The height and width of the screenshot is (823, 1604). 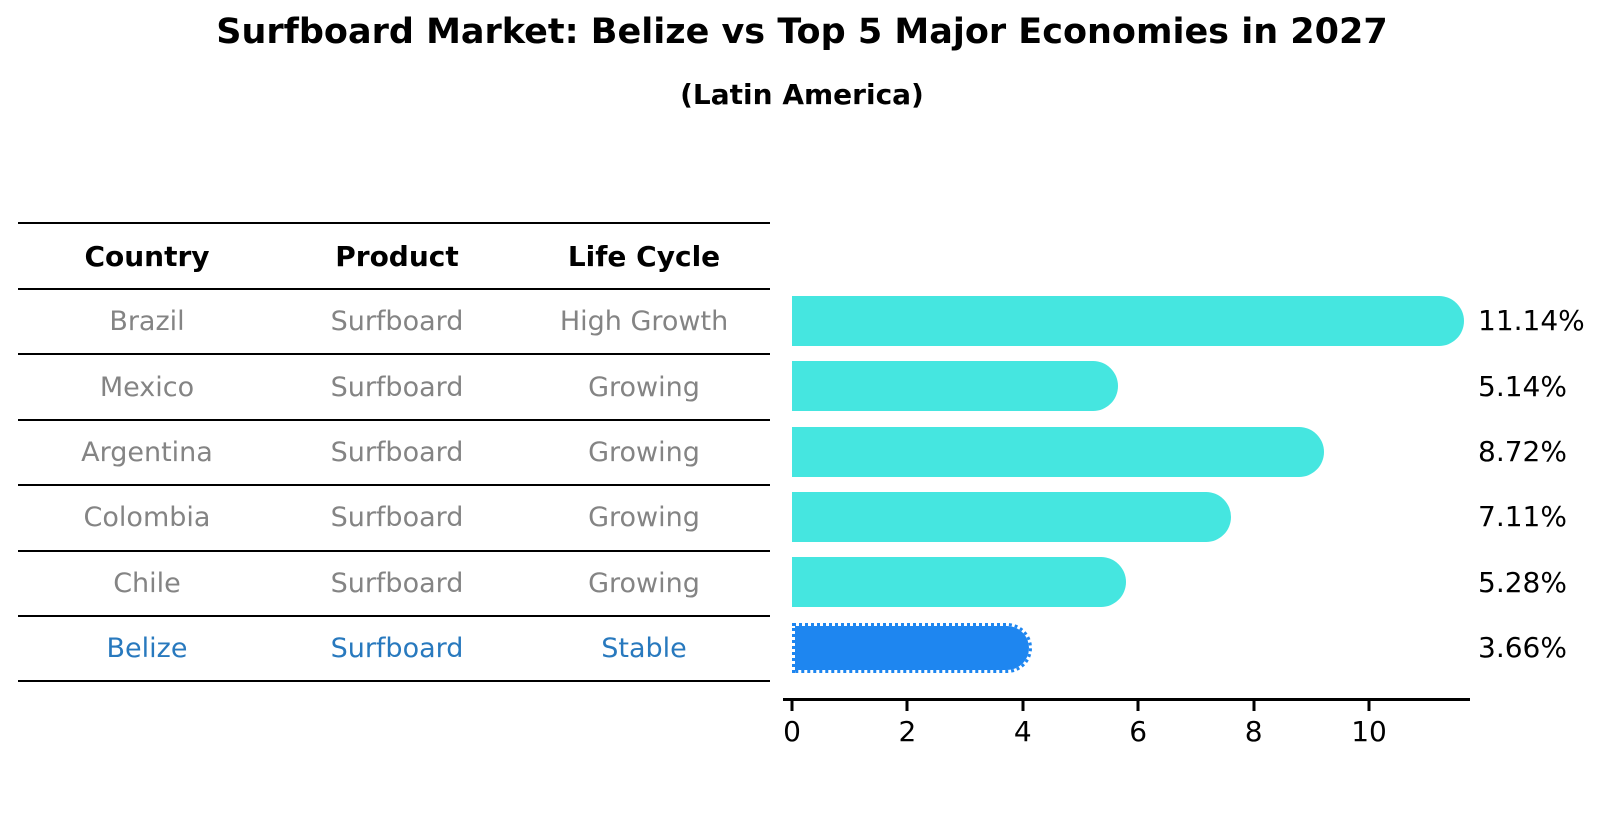 I want to click on x-axis-tick-label: 0, so click(x=792, y=731).